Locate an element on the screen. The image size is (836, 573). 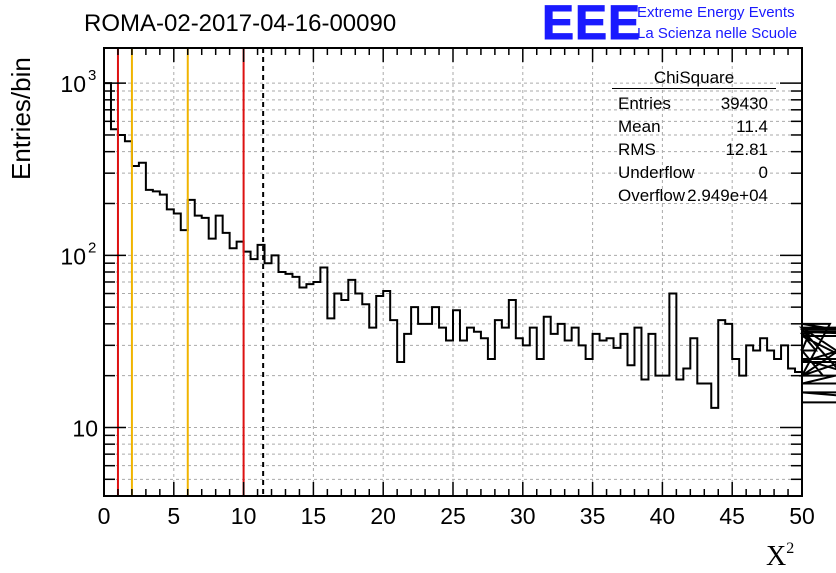
stats-title: ChiSquare is located at coordinates (694, 78).